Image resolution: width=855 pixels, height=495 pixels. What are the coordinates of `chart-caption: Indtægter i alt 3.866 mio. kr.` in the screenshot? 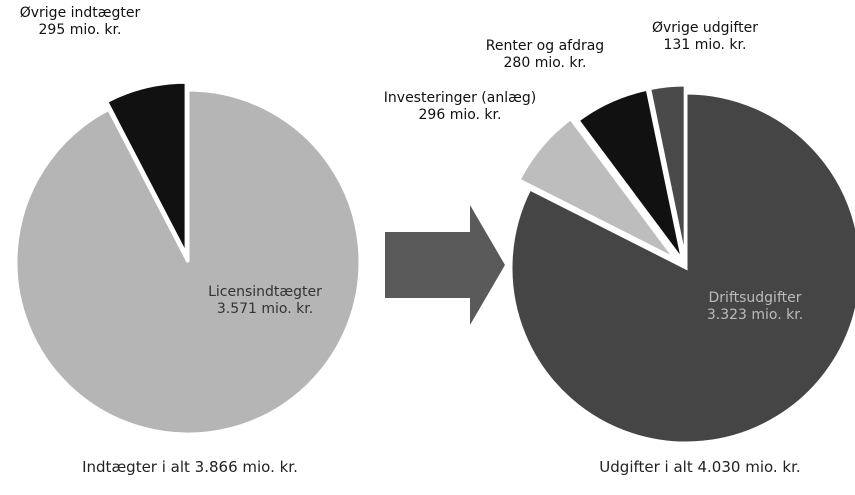 It's located at (190, 467).